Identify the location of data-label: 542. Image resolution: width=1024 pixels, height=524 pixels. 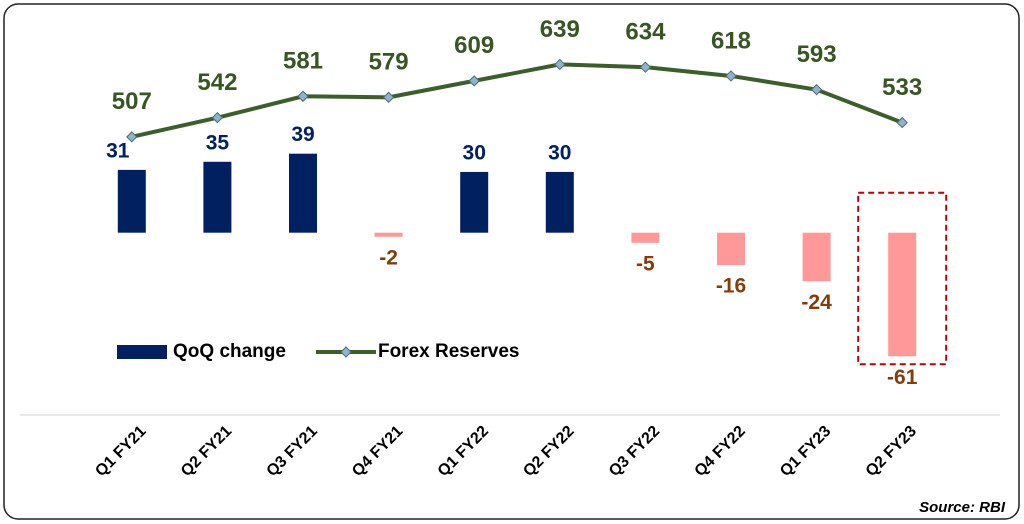
(217, 82).